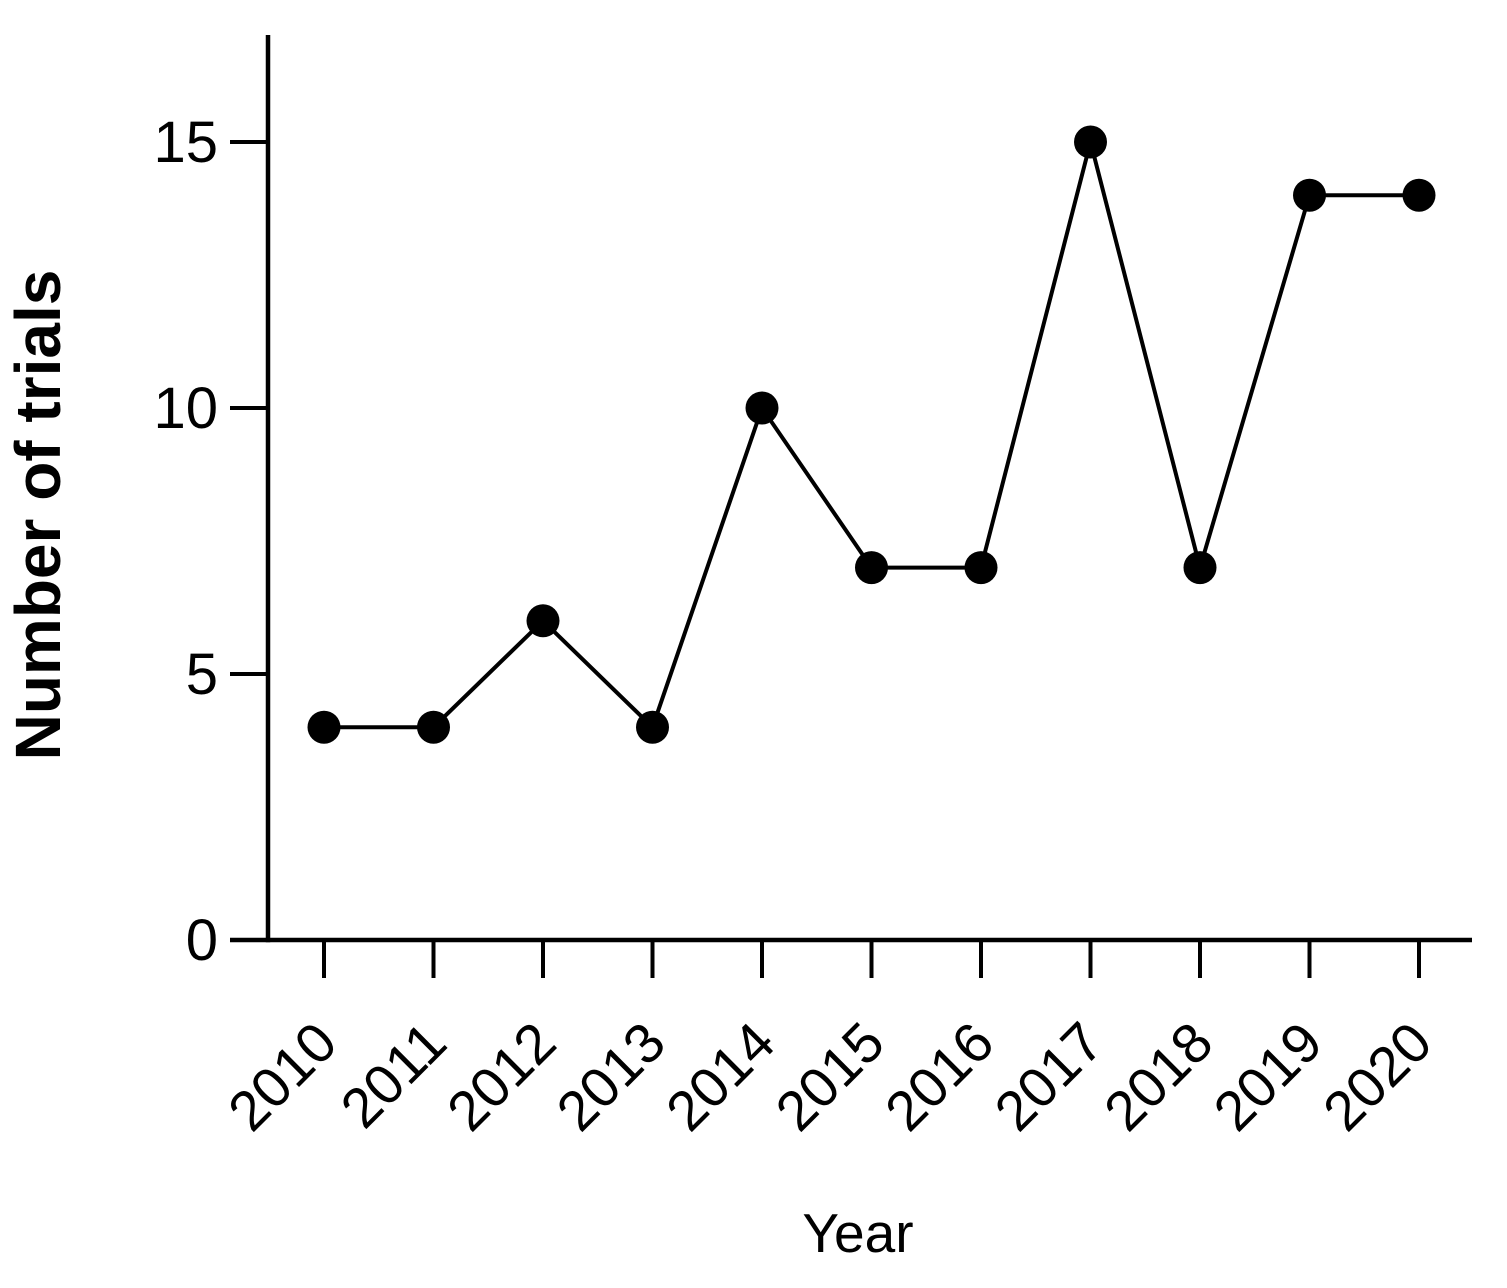 This screenshot has height=1288, width=1507. Describe the element at coordinates (720, 1076) in the screenshot. I see `x-tick-label: 2014` at that location.